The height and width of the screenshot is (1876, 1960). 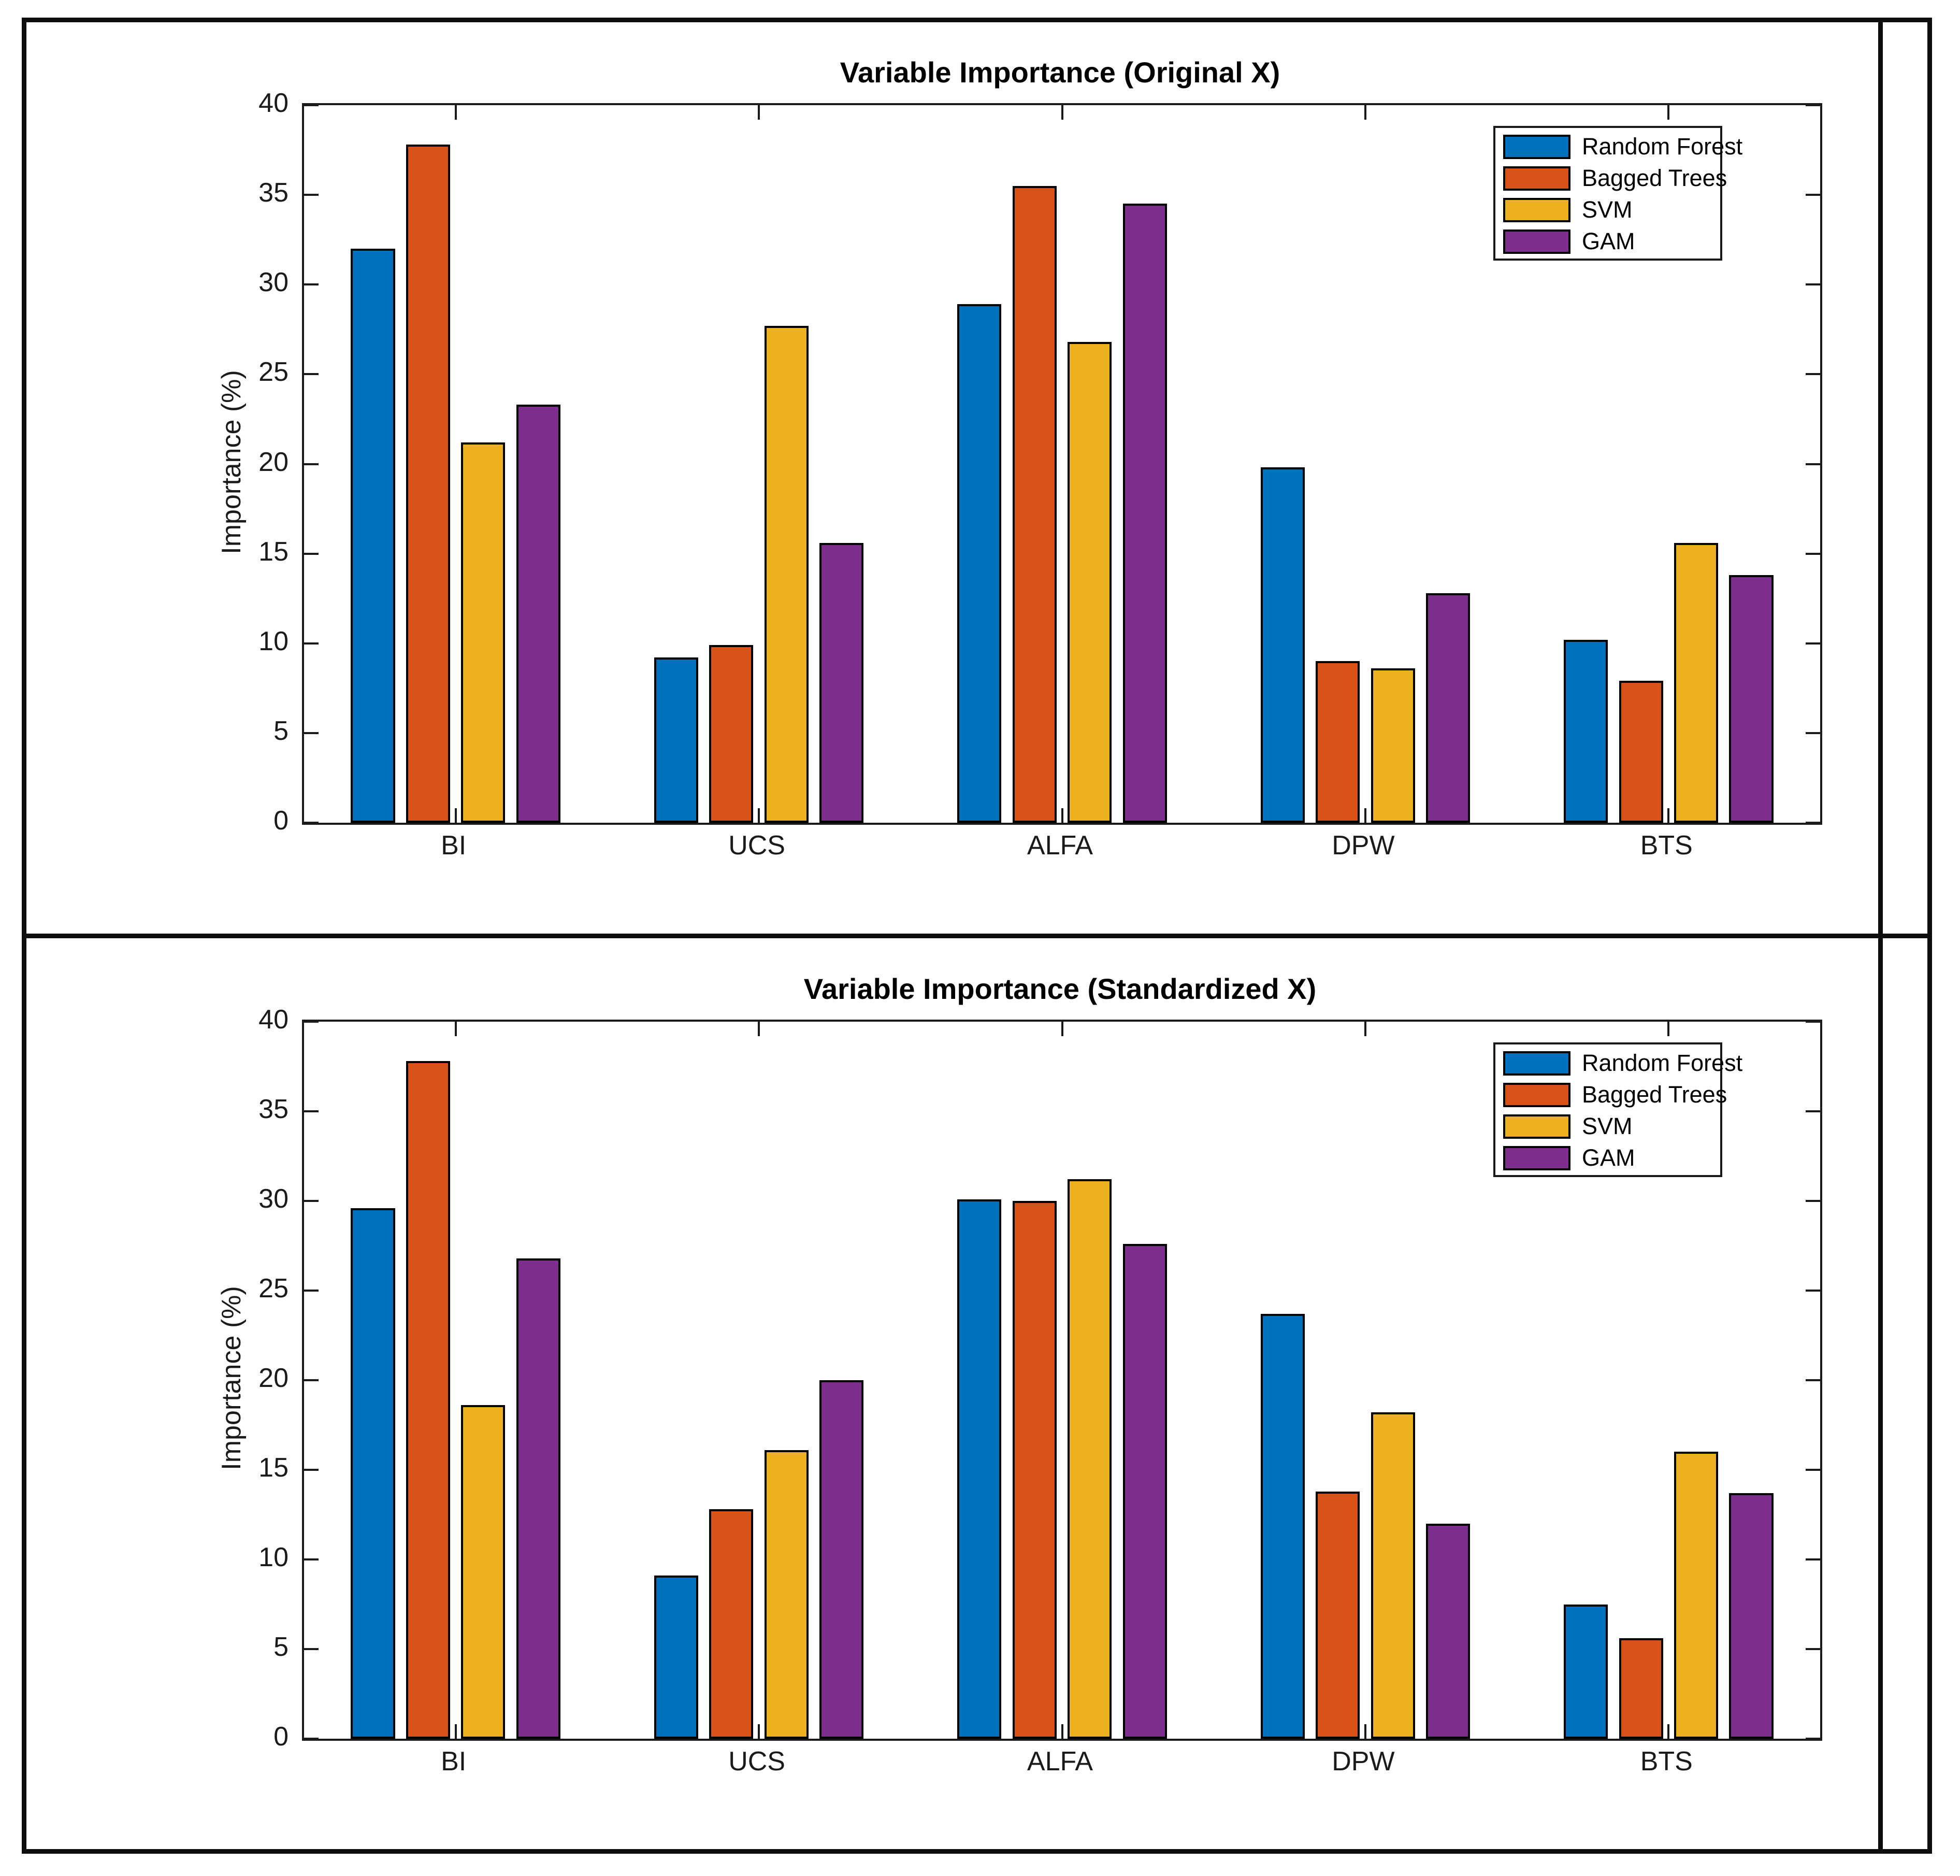 I want to click on y-tick-label: 10, so click(x=273, y=641).